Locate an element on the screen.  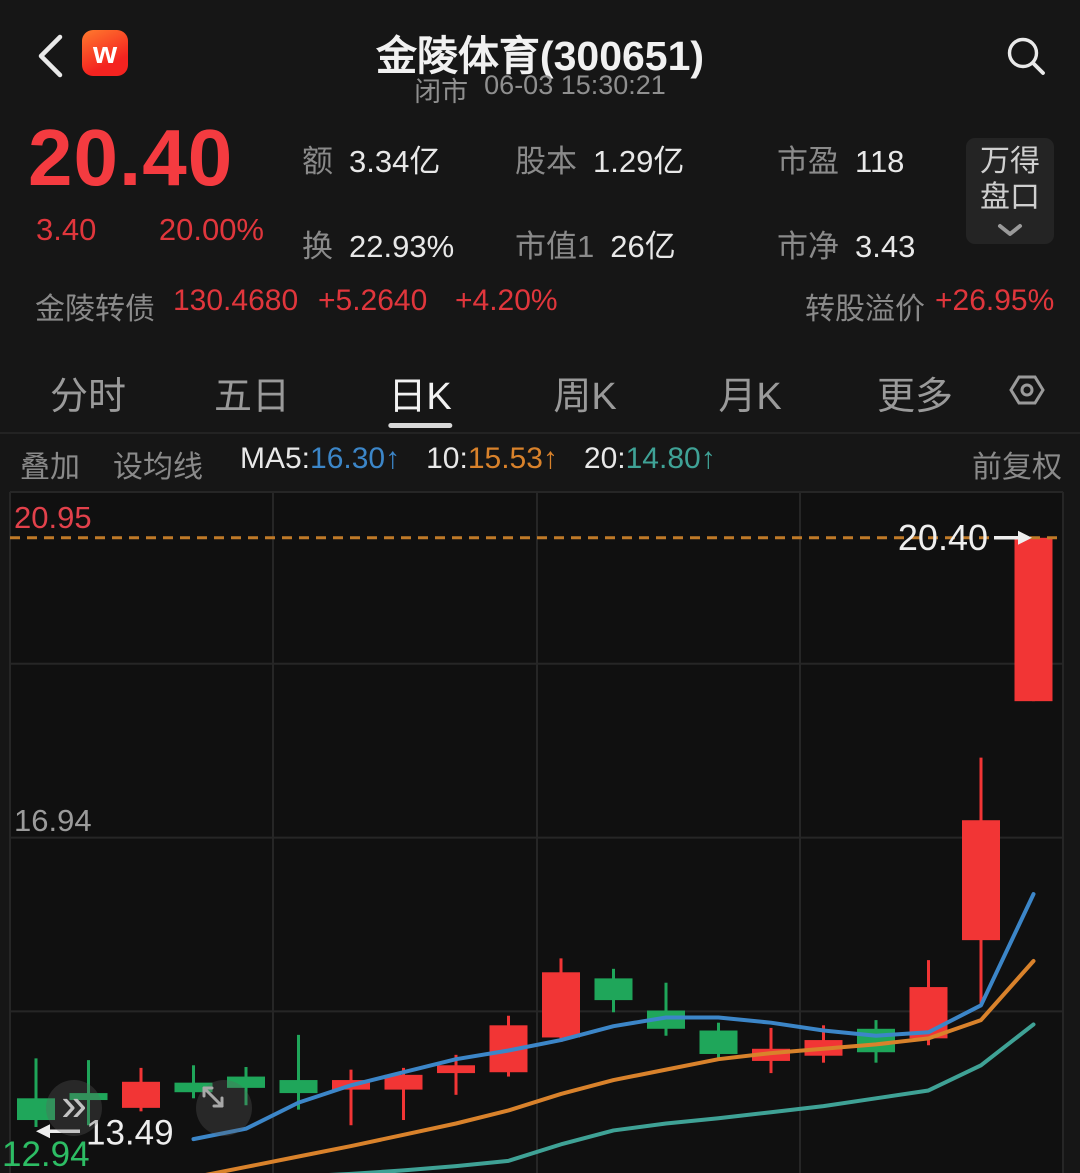
scale-handle-button is located at coordinates (224, 1108).